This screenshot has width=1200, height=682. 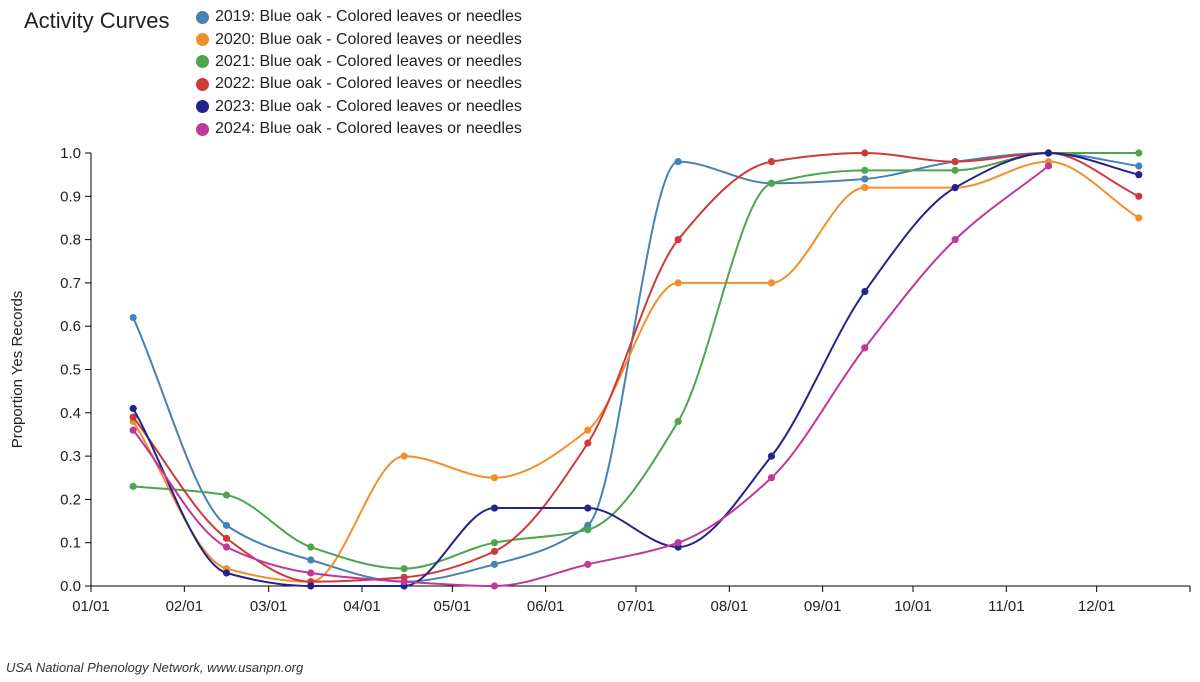 What do you see at coordinates (70, 370) in the screenshot?
I see `y-tick-label: 0.5` at bounding box center [70, 370].